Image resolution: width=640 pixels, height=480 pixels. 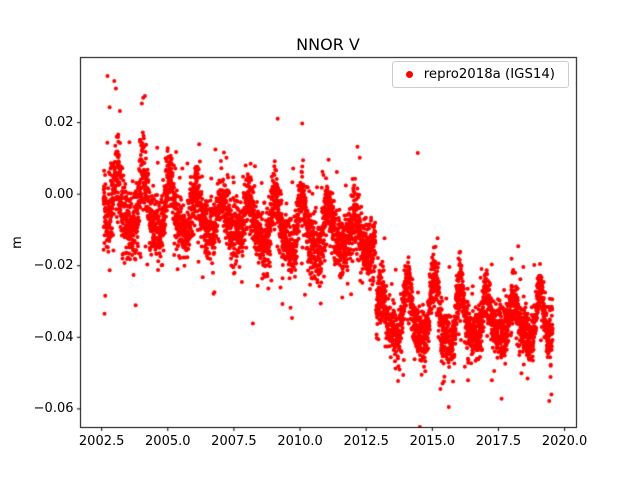 I want to click on legend: repro2018a (IGS14), so click(x=480, y=74).